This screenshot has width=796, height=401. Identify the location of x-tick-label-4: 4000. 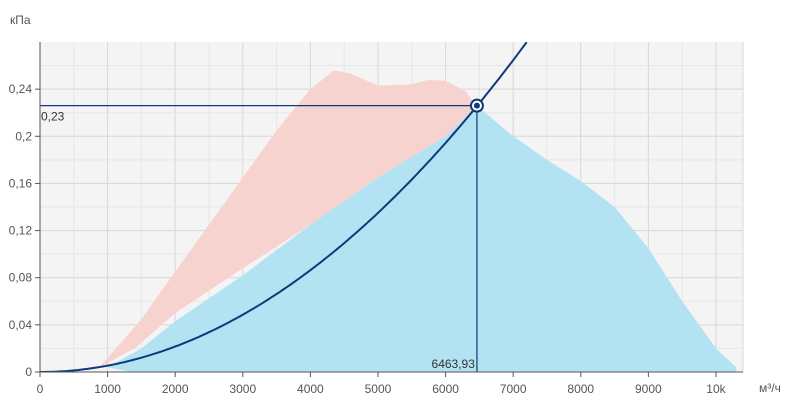
(310, 389).